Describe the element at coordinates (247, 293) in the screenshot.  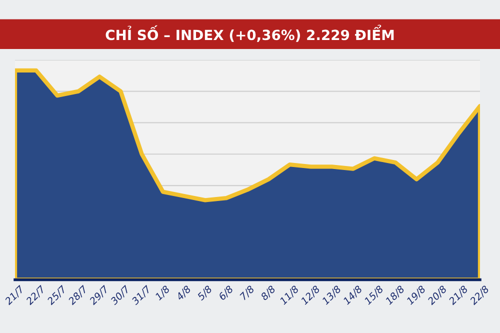
I see `x-tick-label: 7/8` at that location.